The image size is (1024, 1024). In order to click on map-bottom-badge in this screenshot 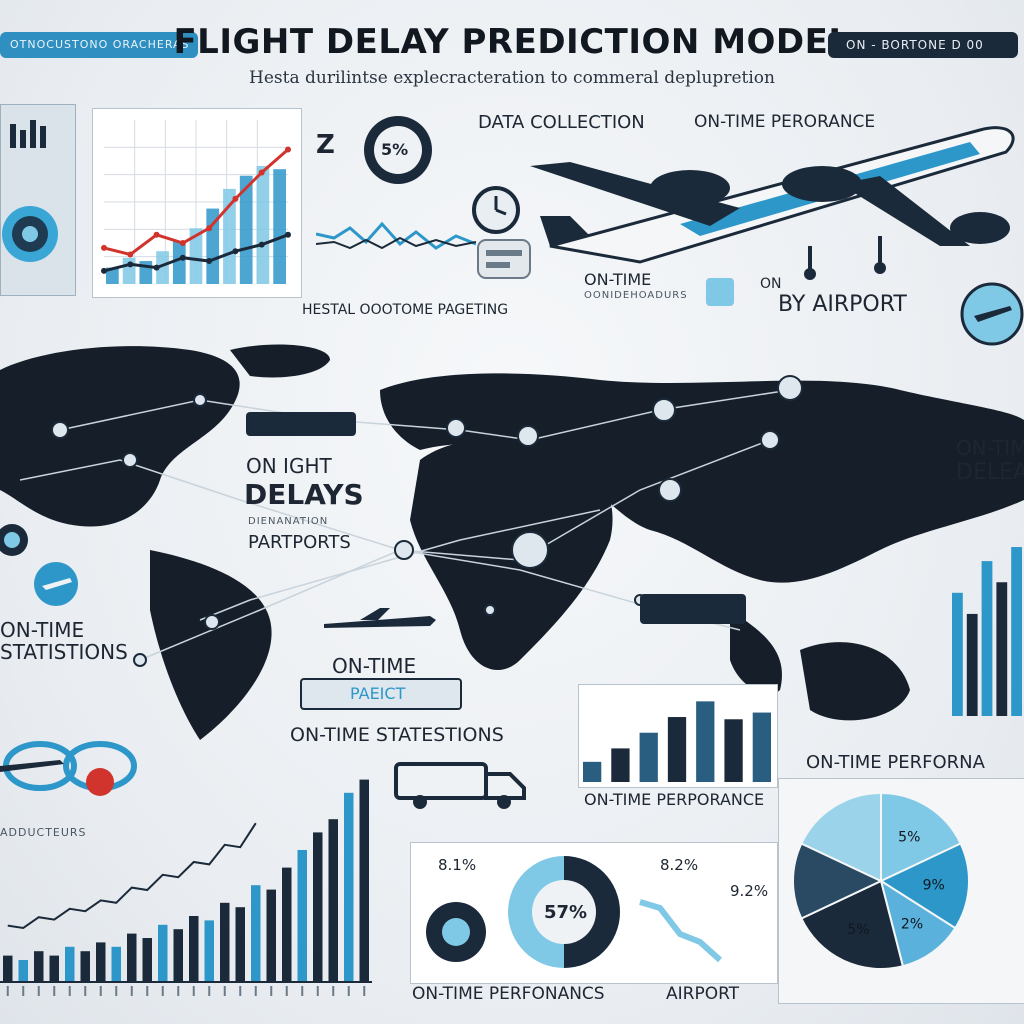, I will do `click(693, 609)`.